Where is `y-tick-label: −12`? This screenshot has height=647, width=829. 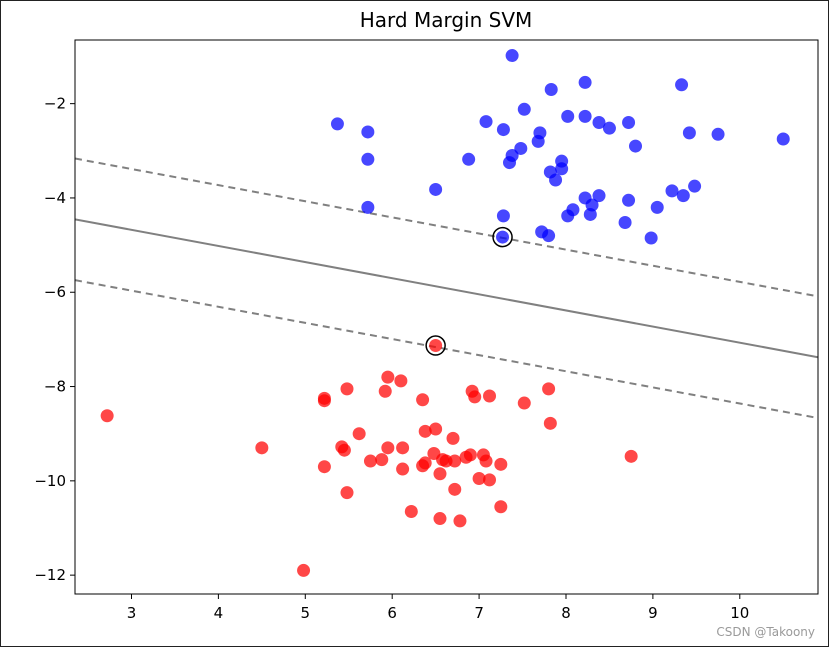
y-tick-label: −12 is located at coordinates (50, 575).